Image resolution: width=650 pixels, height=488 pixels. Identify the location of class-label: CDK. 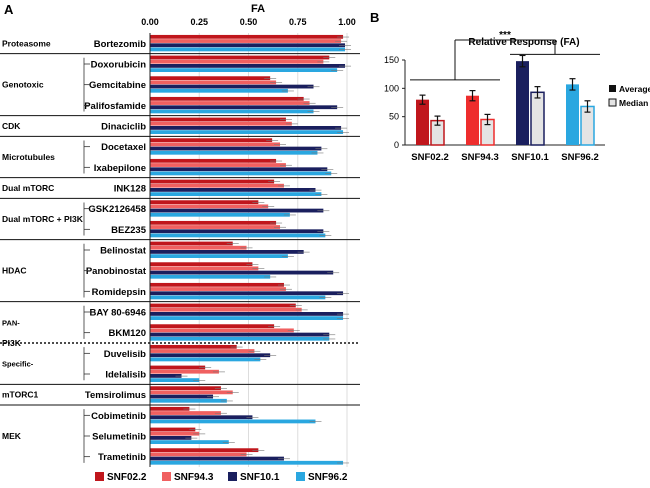
(11, 126).